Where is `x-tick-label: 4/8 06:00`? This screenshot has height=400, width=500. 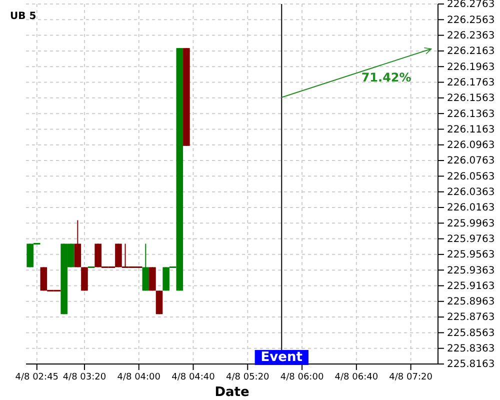
x-tick-label: 4/8 06:00 is located at coordinates (302, 377).